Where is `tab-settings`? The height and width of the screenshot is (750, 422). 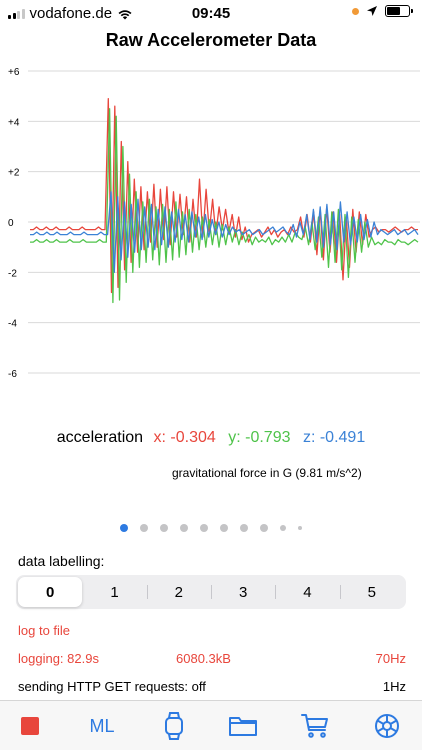 tab-settings is located at coordinates (387, 726).